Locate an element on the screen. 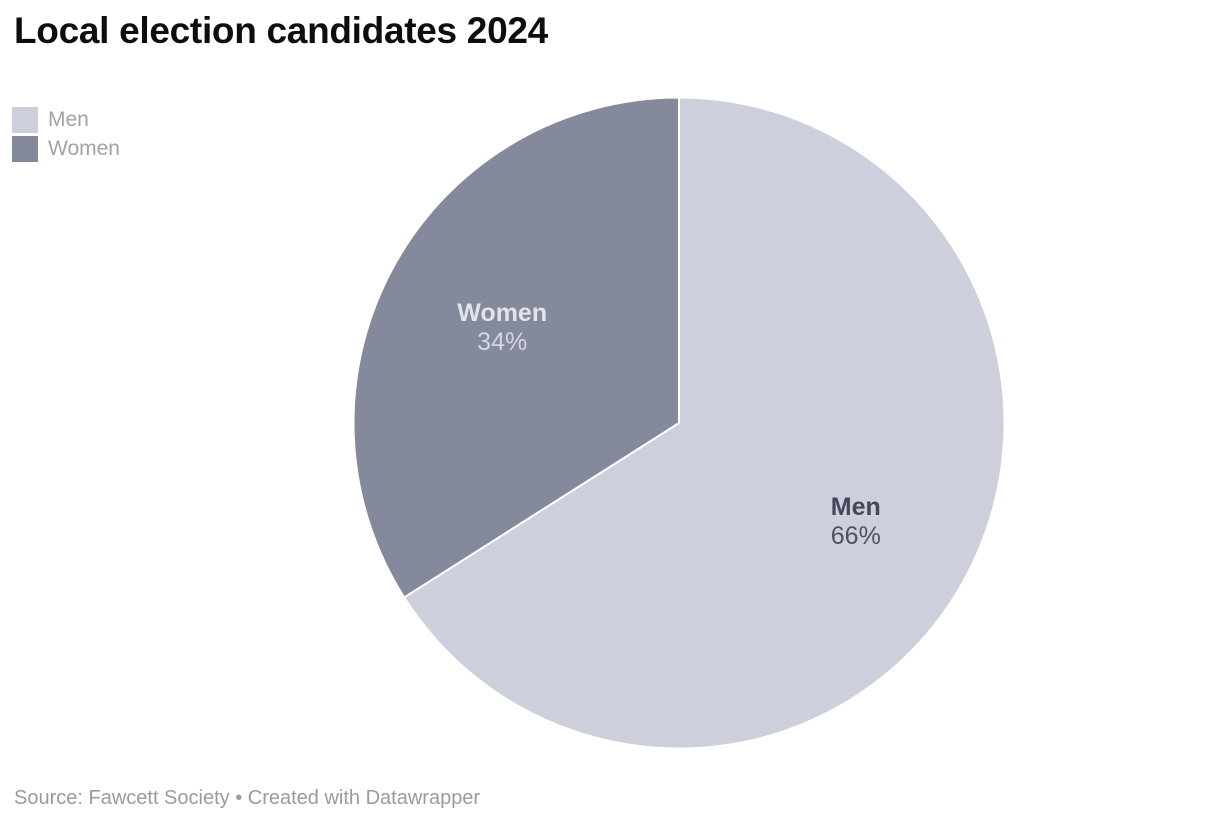  slice-label-women: Women 34% is located at coordinates (502, 327).